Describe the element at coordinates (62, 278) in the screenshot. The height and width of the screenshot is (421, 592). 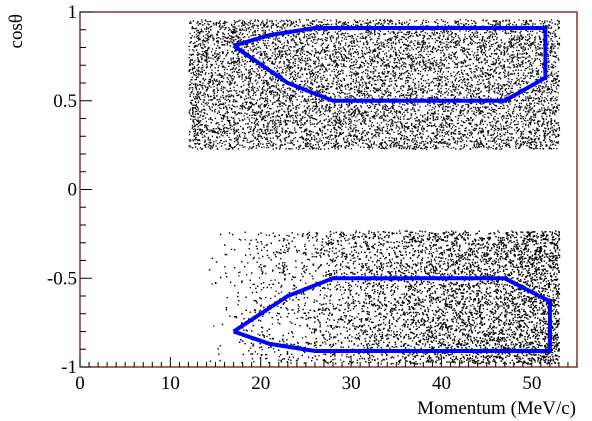
I see `y-tick-label: -0.5` at that location.